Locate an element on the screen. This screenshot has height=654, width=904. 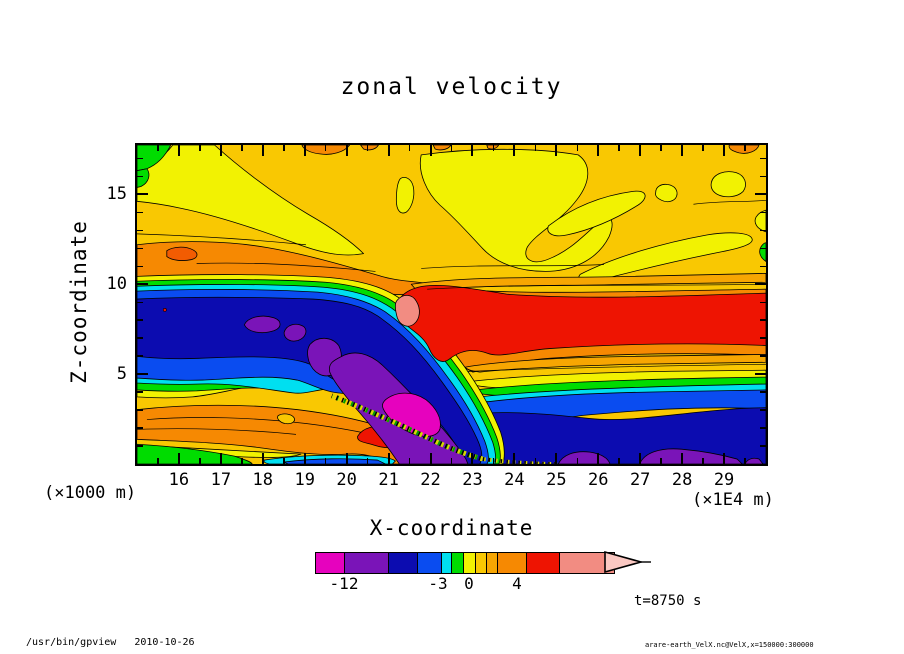
time-annotation: t=8750 s is located at coordinates (668, 601).